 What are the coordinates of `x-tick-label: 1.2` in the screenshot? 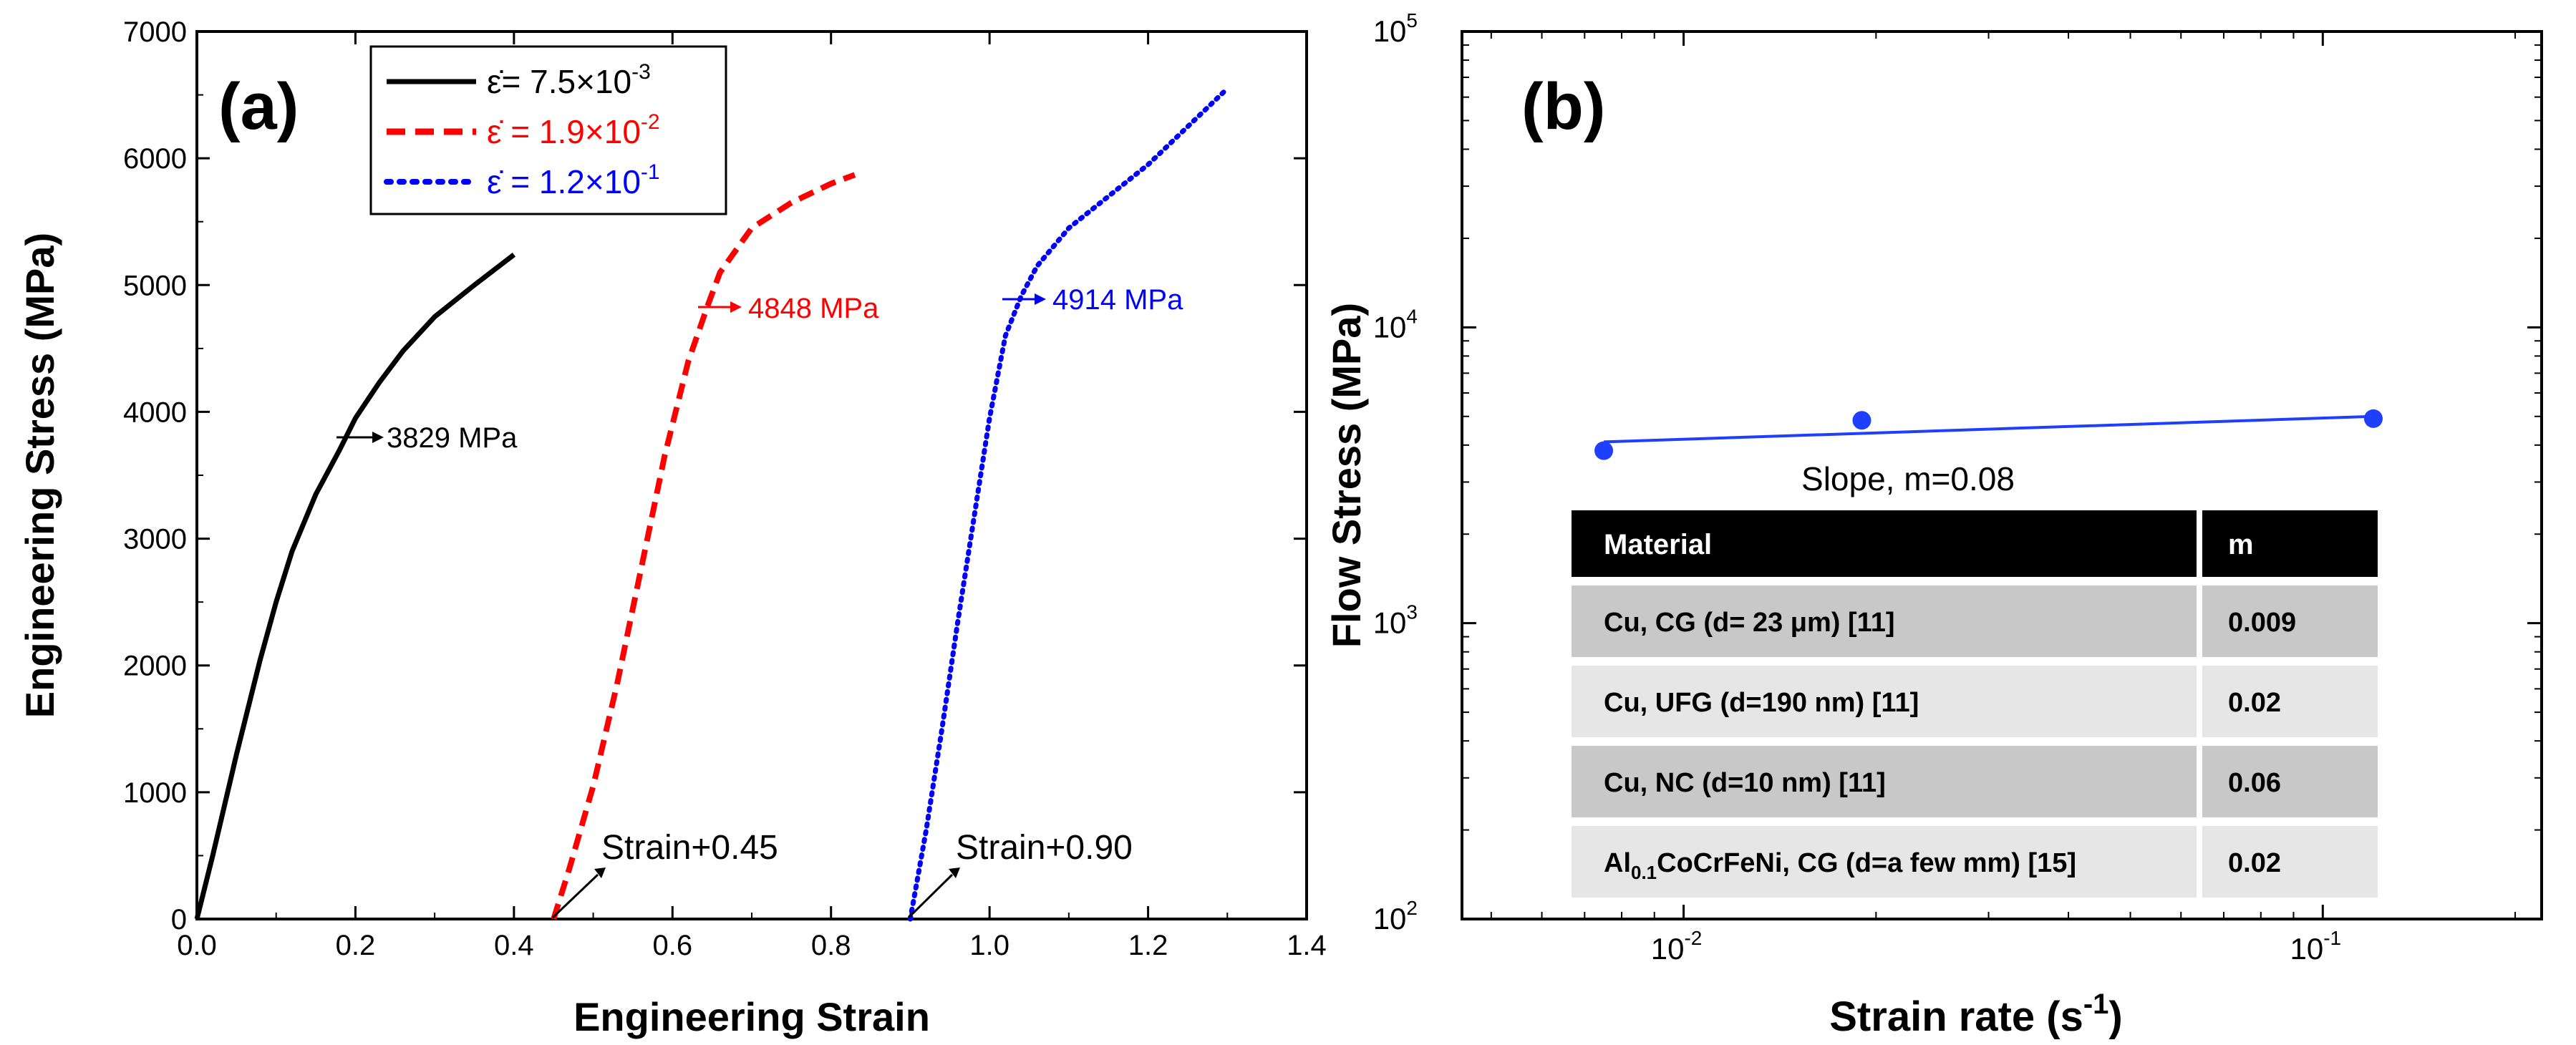 It's located at (1148, 945).